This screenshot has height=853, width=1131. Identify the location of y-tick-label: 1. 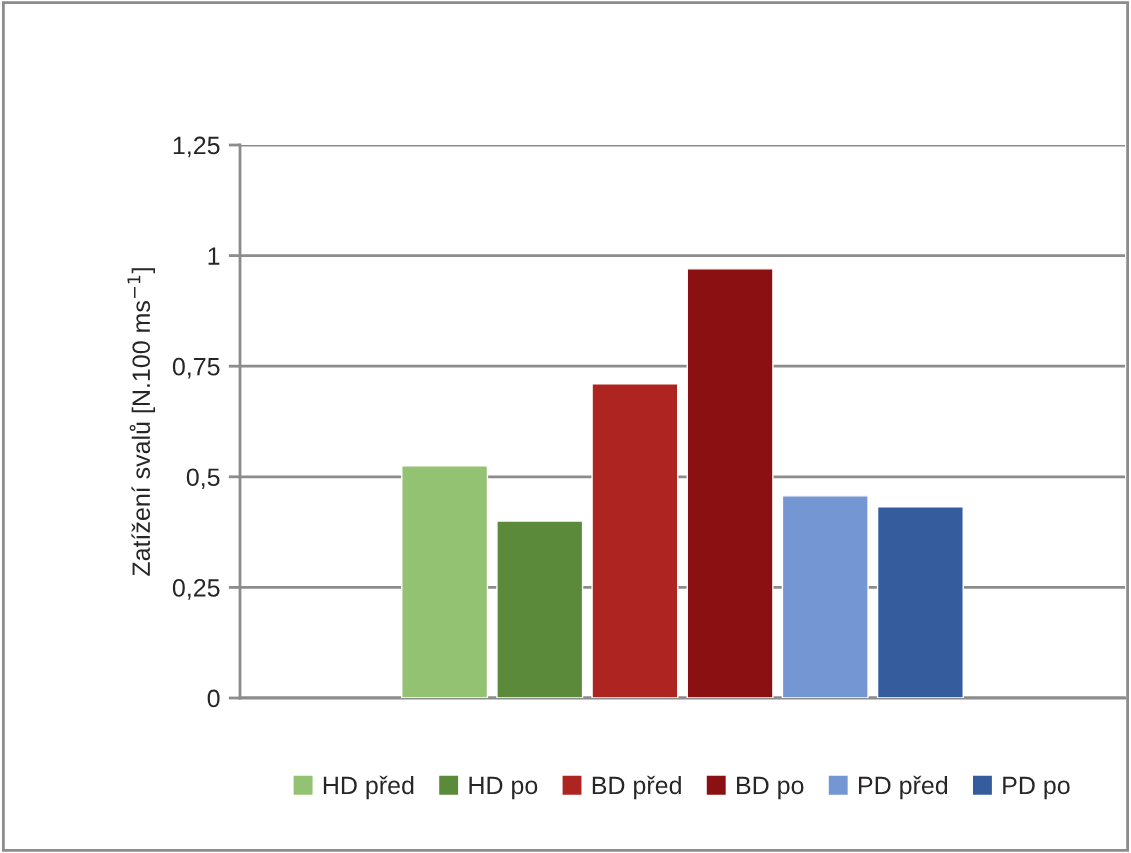
(214, 256).